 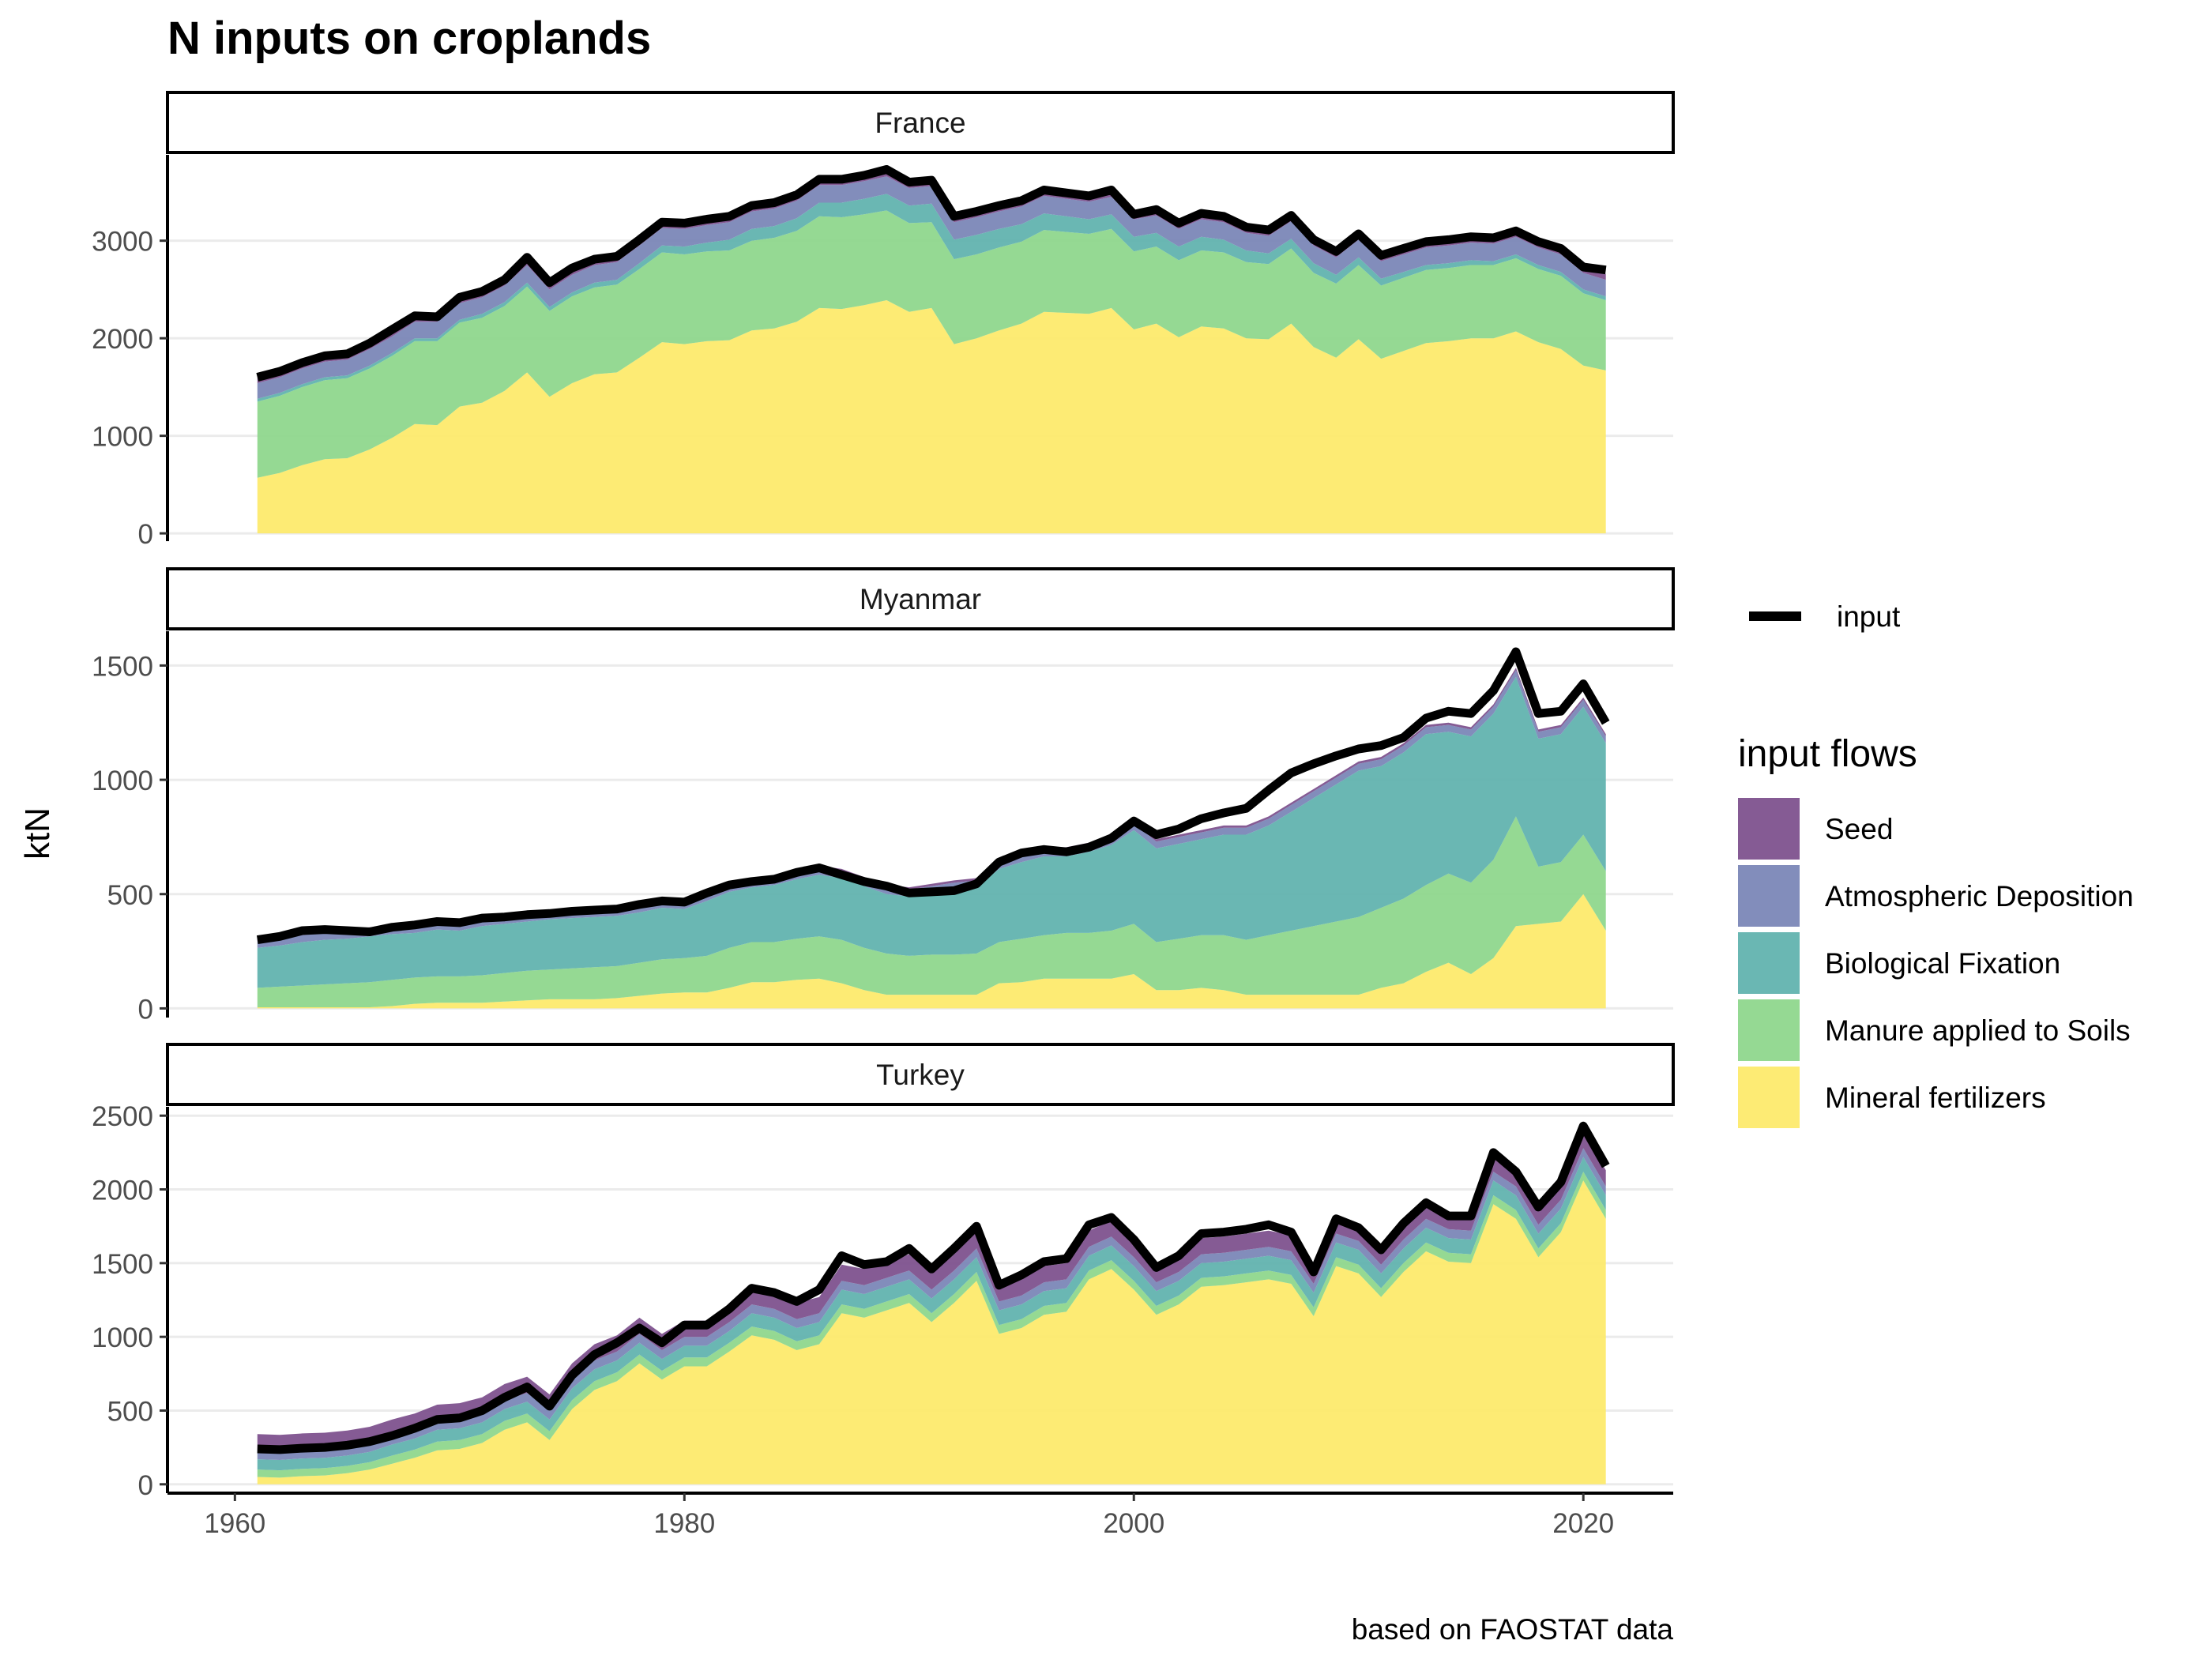 What do you see at coordinates (1769, 1097) in the screenshot?
I see `legend-key-min` at bounding box center [1769, 1097].